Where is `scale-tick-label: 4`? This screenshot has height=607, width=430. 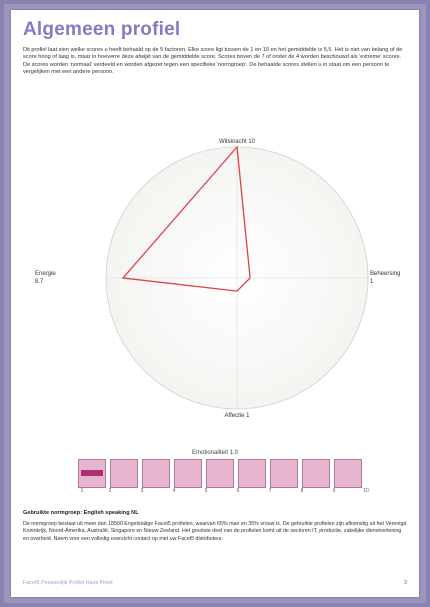
scale-tick-label: 4 is located at coordinates (174, 491).